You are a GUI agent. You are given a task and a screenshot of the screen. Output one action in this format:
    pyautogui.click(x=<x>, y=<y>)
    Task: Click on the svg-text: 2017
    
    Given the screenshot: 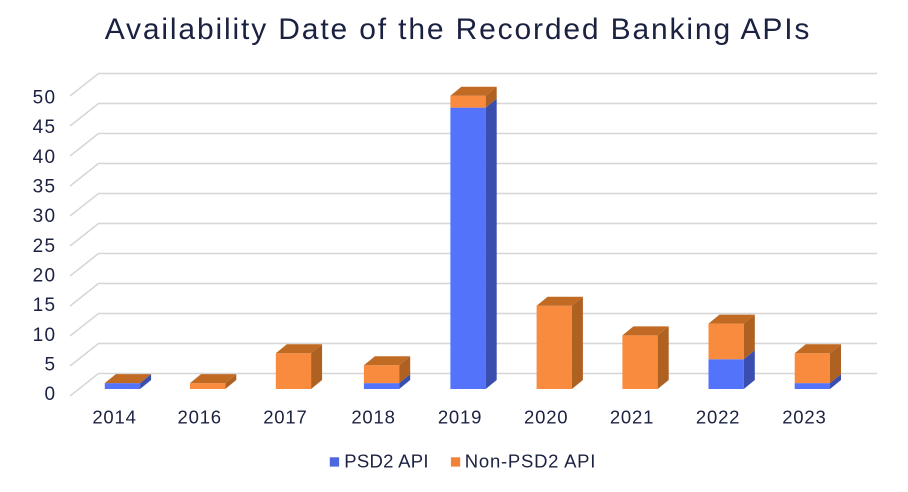 What is the action you would take?
    pyautogui.click(x=285, y=417)
    